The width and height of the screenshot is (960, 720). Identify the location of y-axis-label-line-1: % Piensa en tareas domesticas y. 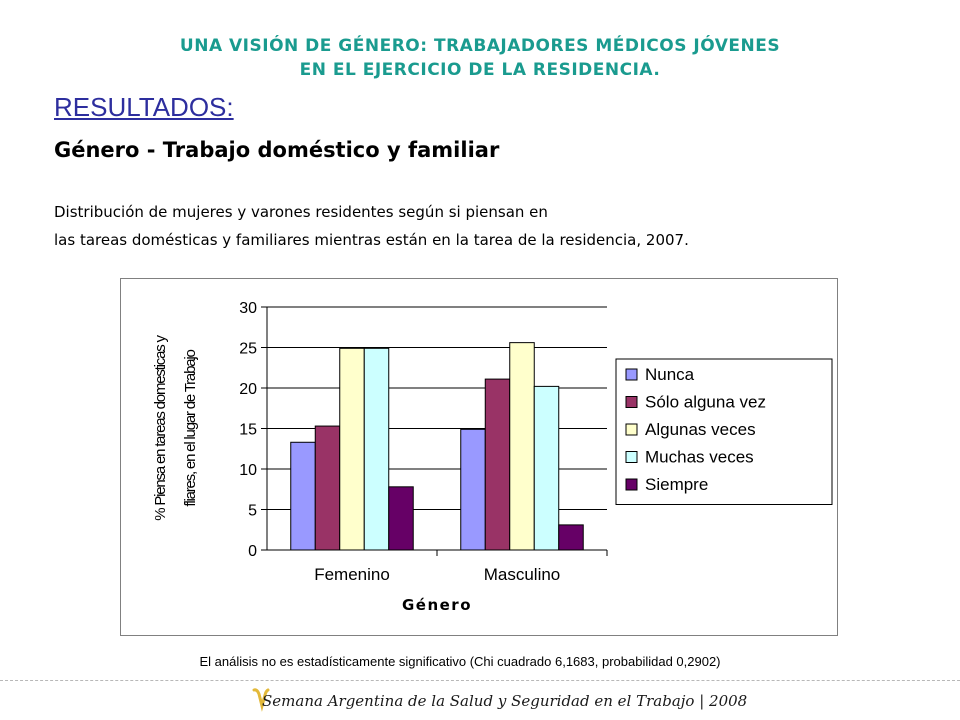
(160, 428).